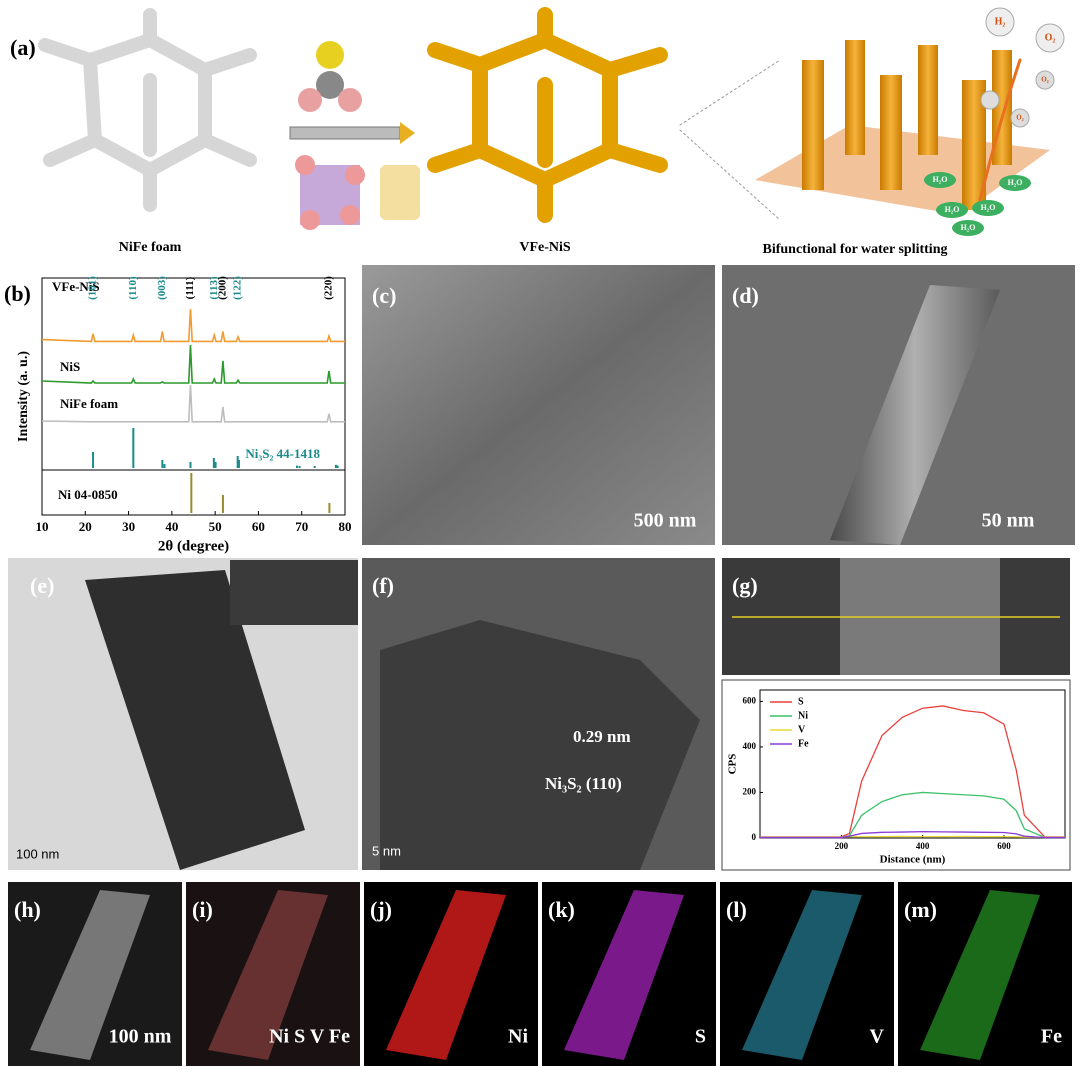 The image size is (1080, 1076). Describe the element at coordinates (258, 526) in the screenshot. I see `tick-label: 60` at that location.